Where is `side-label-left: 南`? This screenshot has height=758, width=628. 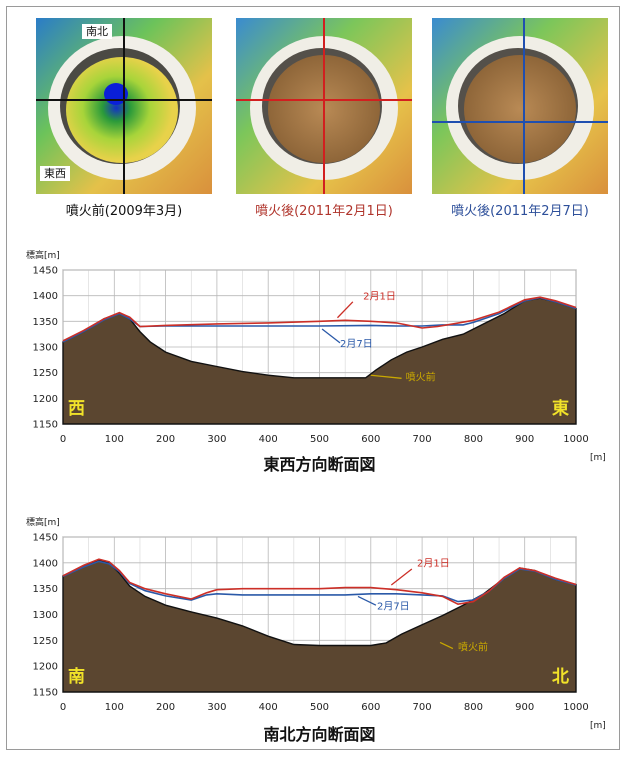
side-label-left: 南 is located at coordinates (76, 676).